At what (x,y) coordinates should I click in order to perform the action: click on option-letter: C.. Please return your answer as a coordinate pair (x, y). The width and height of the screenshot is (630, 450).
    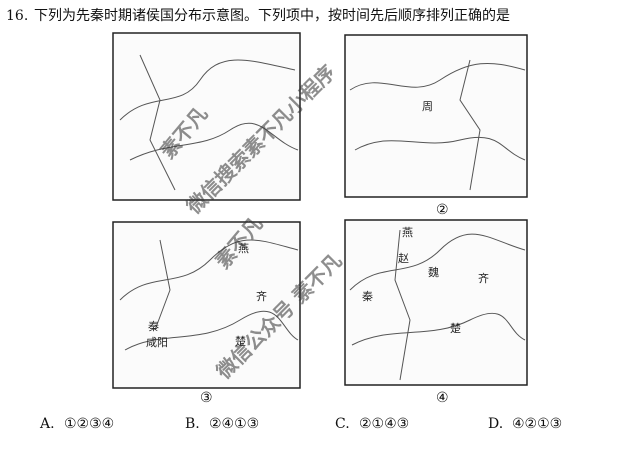
    Looking at the image, I should click on (342, 424).